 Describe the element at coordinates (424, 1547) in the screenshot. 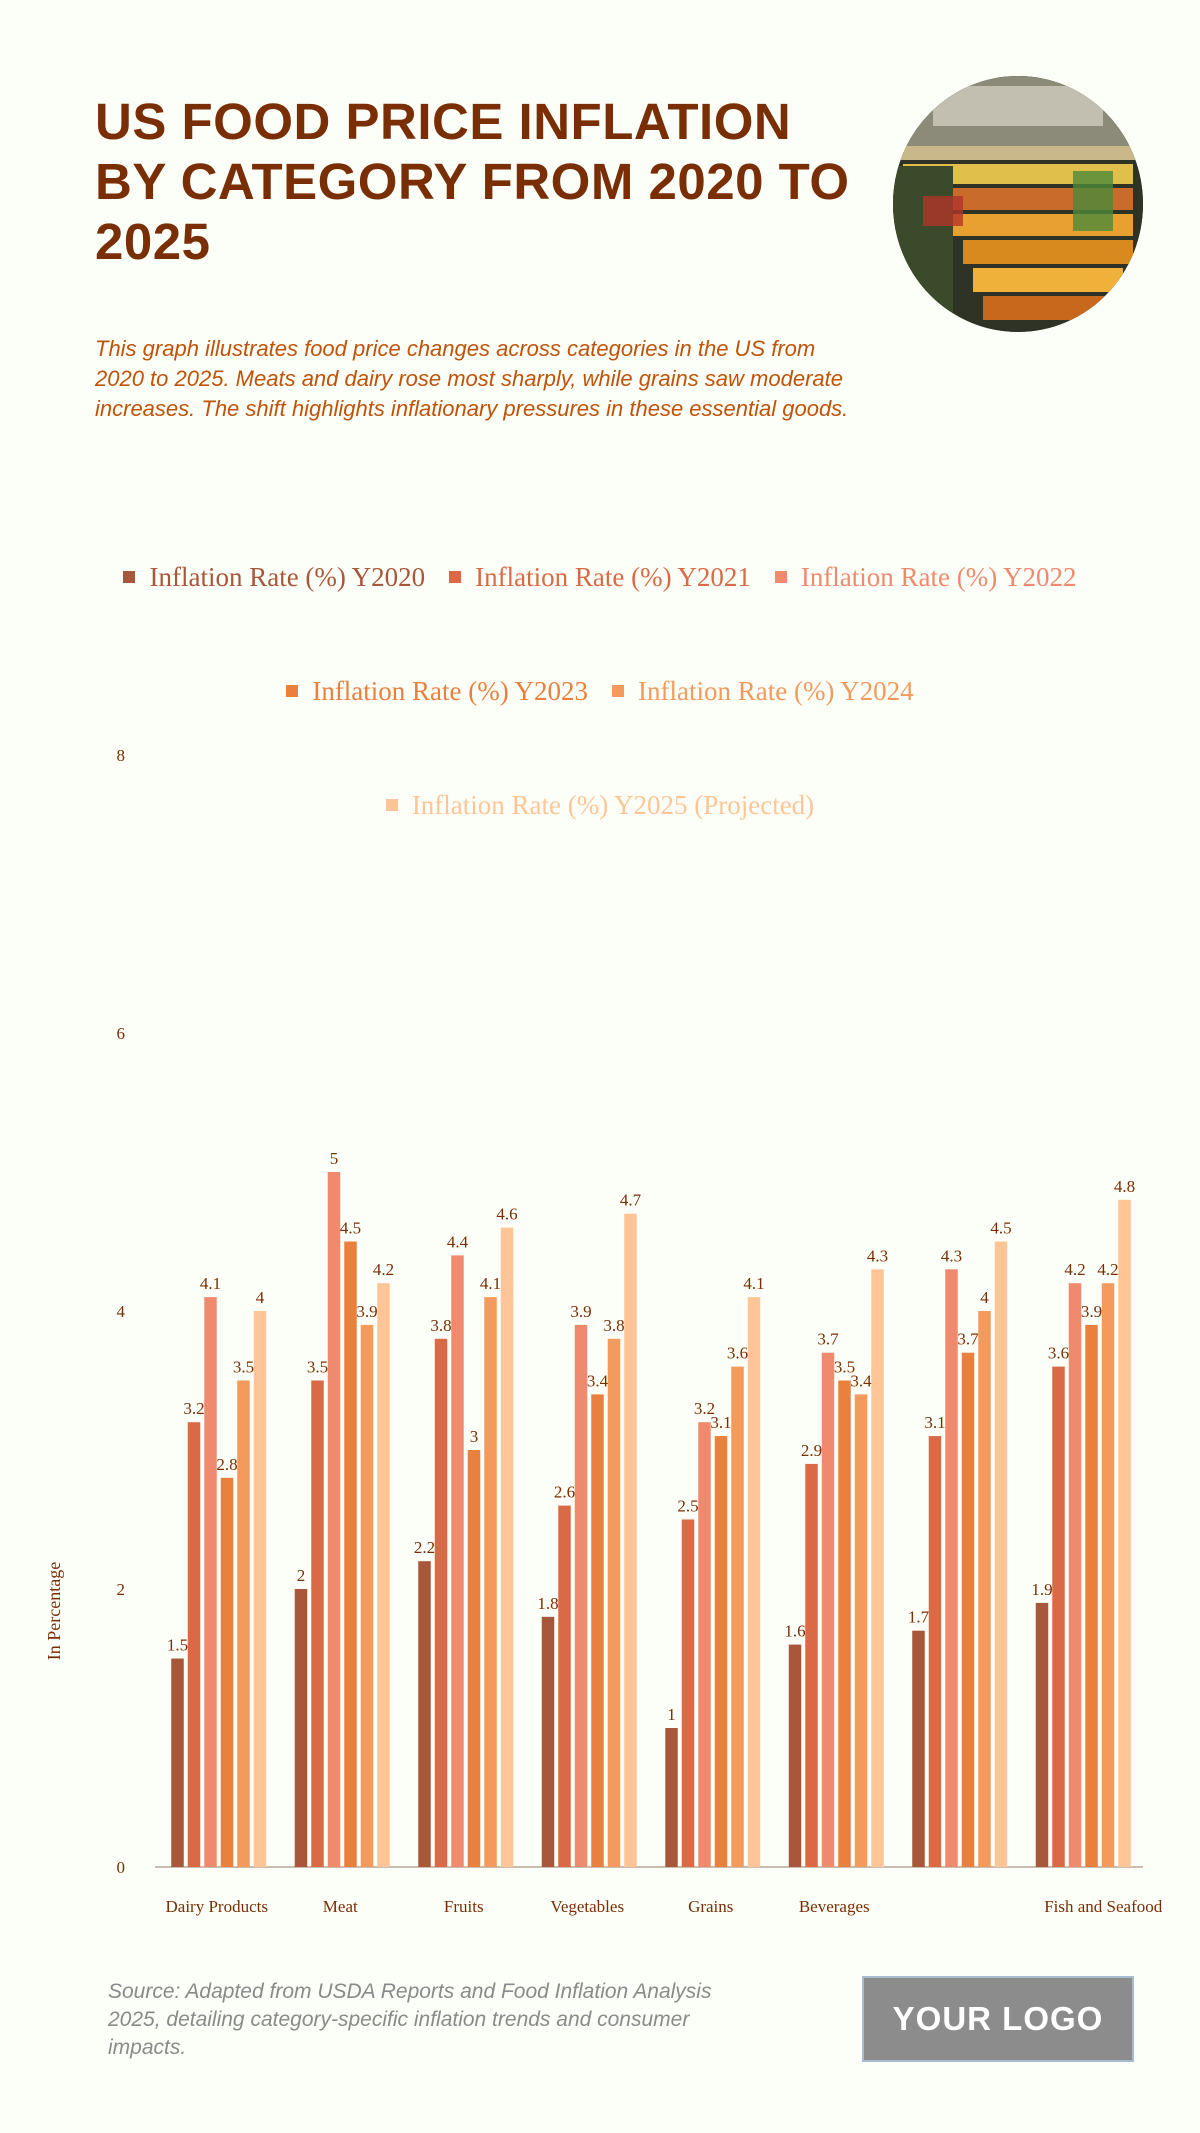

I see `data-label: 2.2` at that location.